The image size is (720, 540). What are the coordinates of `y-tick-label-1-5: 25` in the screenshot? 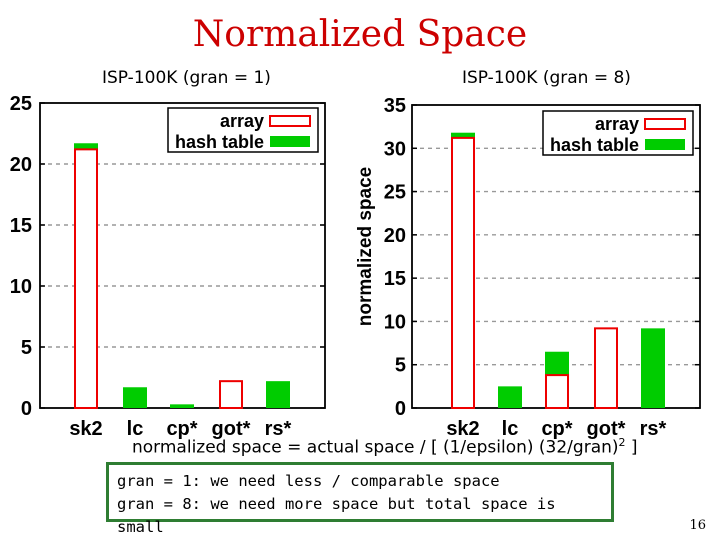 It's located at (395, 193).